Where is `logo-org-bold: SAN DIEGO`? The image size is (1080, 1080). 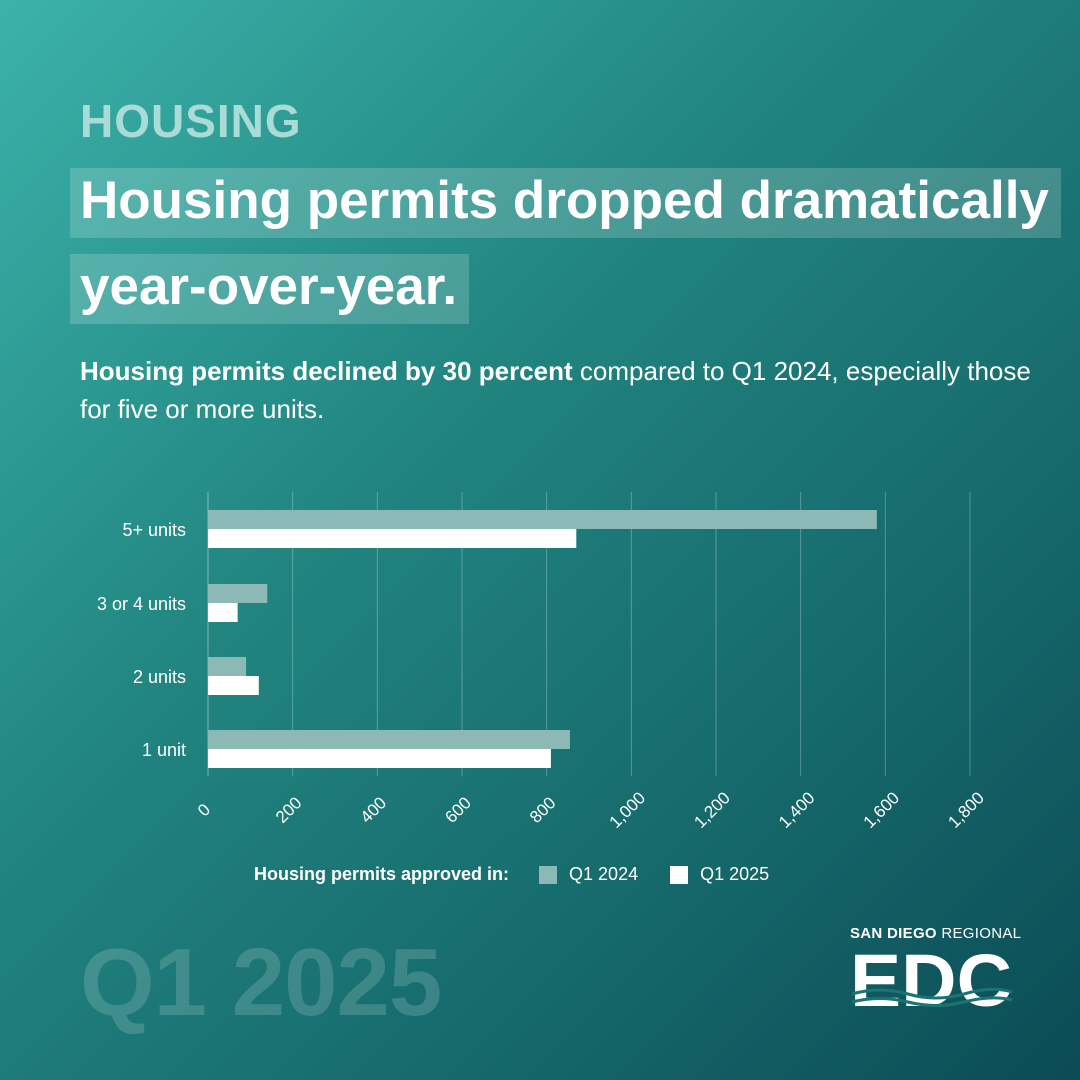
logo-org-bold: SAN DIEGO is located at coordinates (893, 933).